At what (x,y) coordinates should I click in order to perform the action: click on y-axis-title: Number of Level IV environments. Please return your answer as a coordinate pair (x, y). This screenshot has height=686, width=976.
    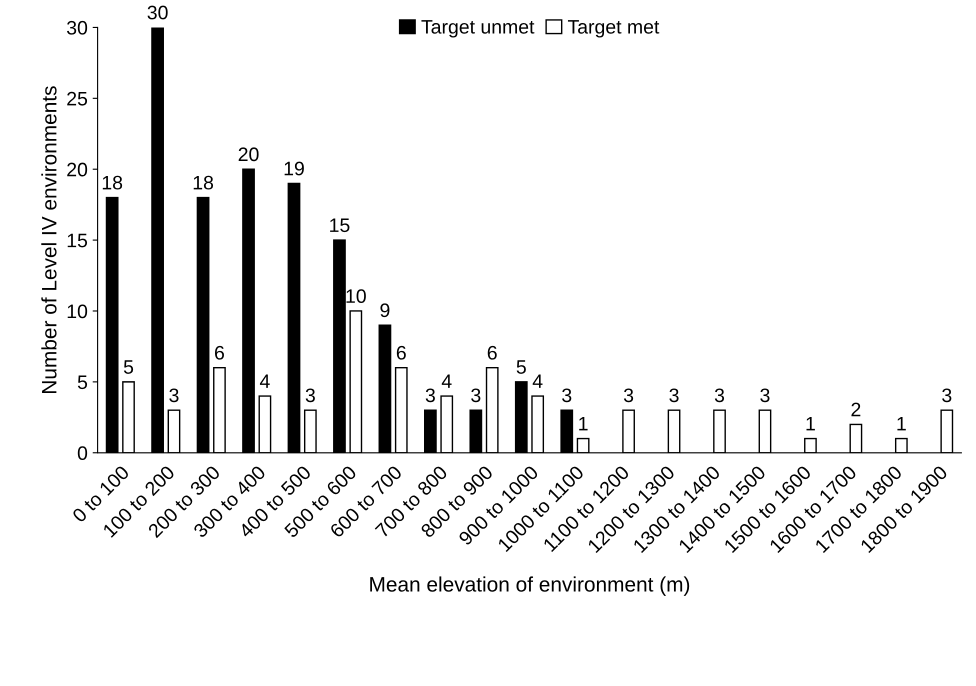
    Looking at the image, I should click on (49, 239).